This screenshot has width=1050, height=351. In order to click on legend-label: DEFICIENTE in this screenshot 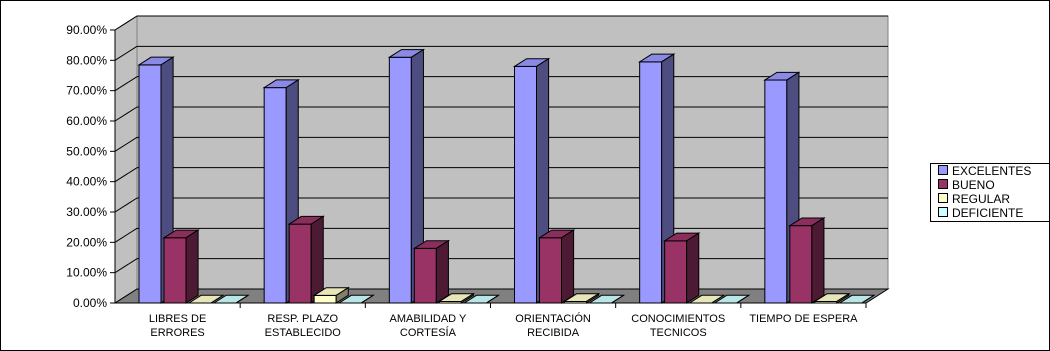, I will do `click(988, 213)`.